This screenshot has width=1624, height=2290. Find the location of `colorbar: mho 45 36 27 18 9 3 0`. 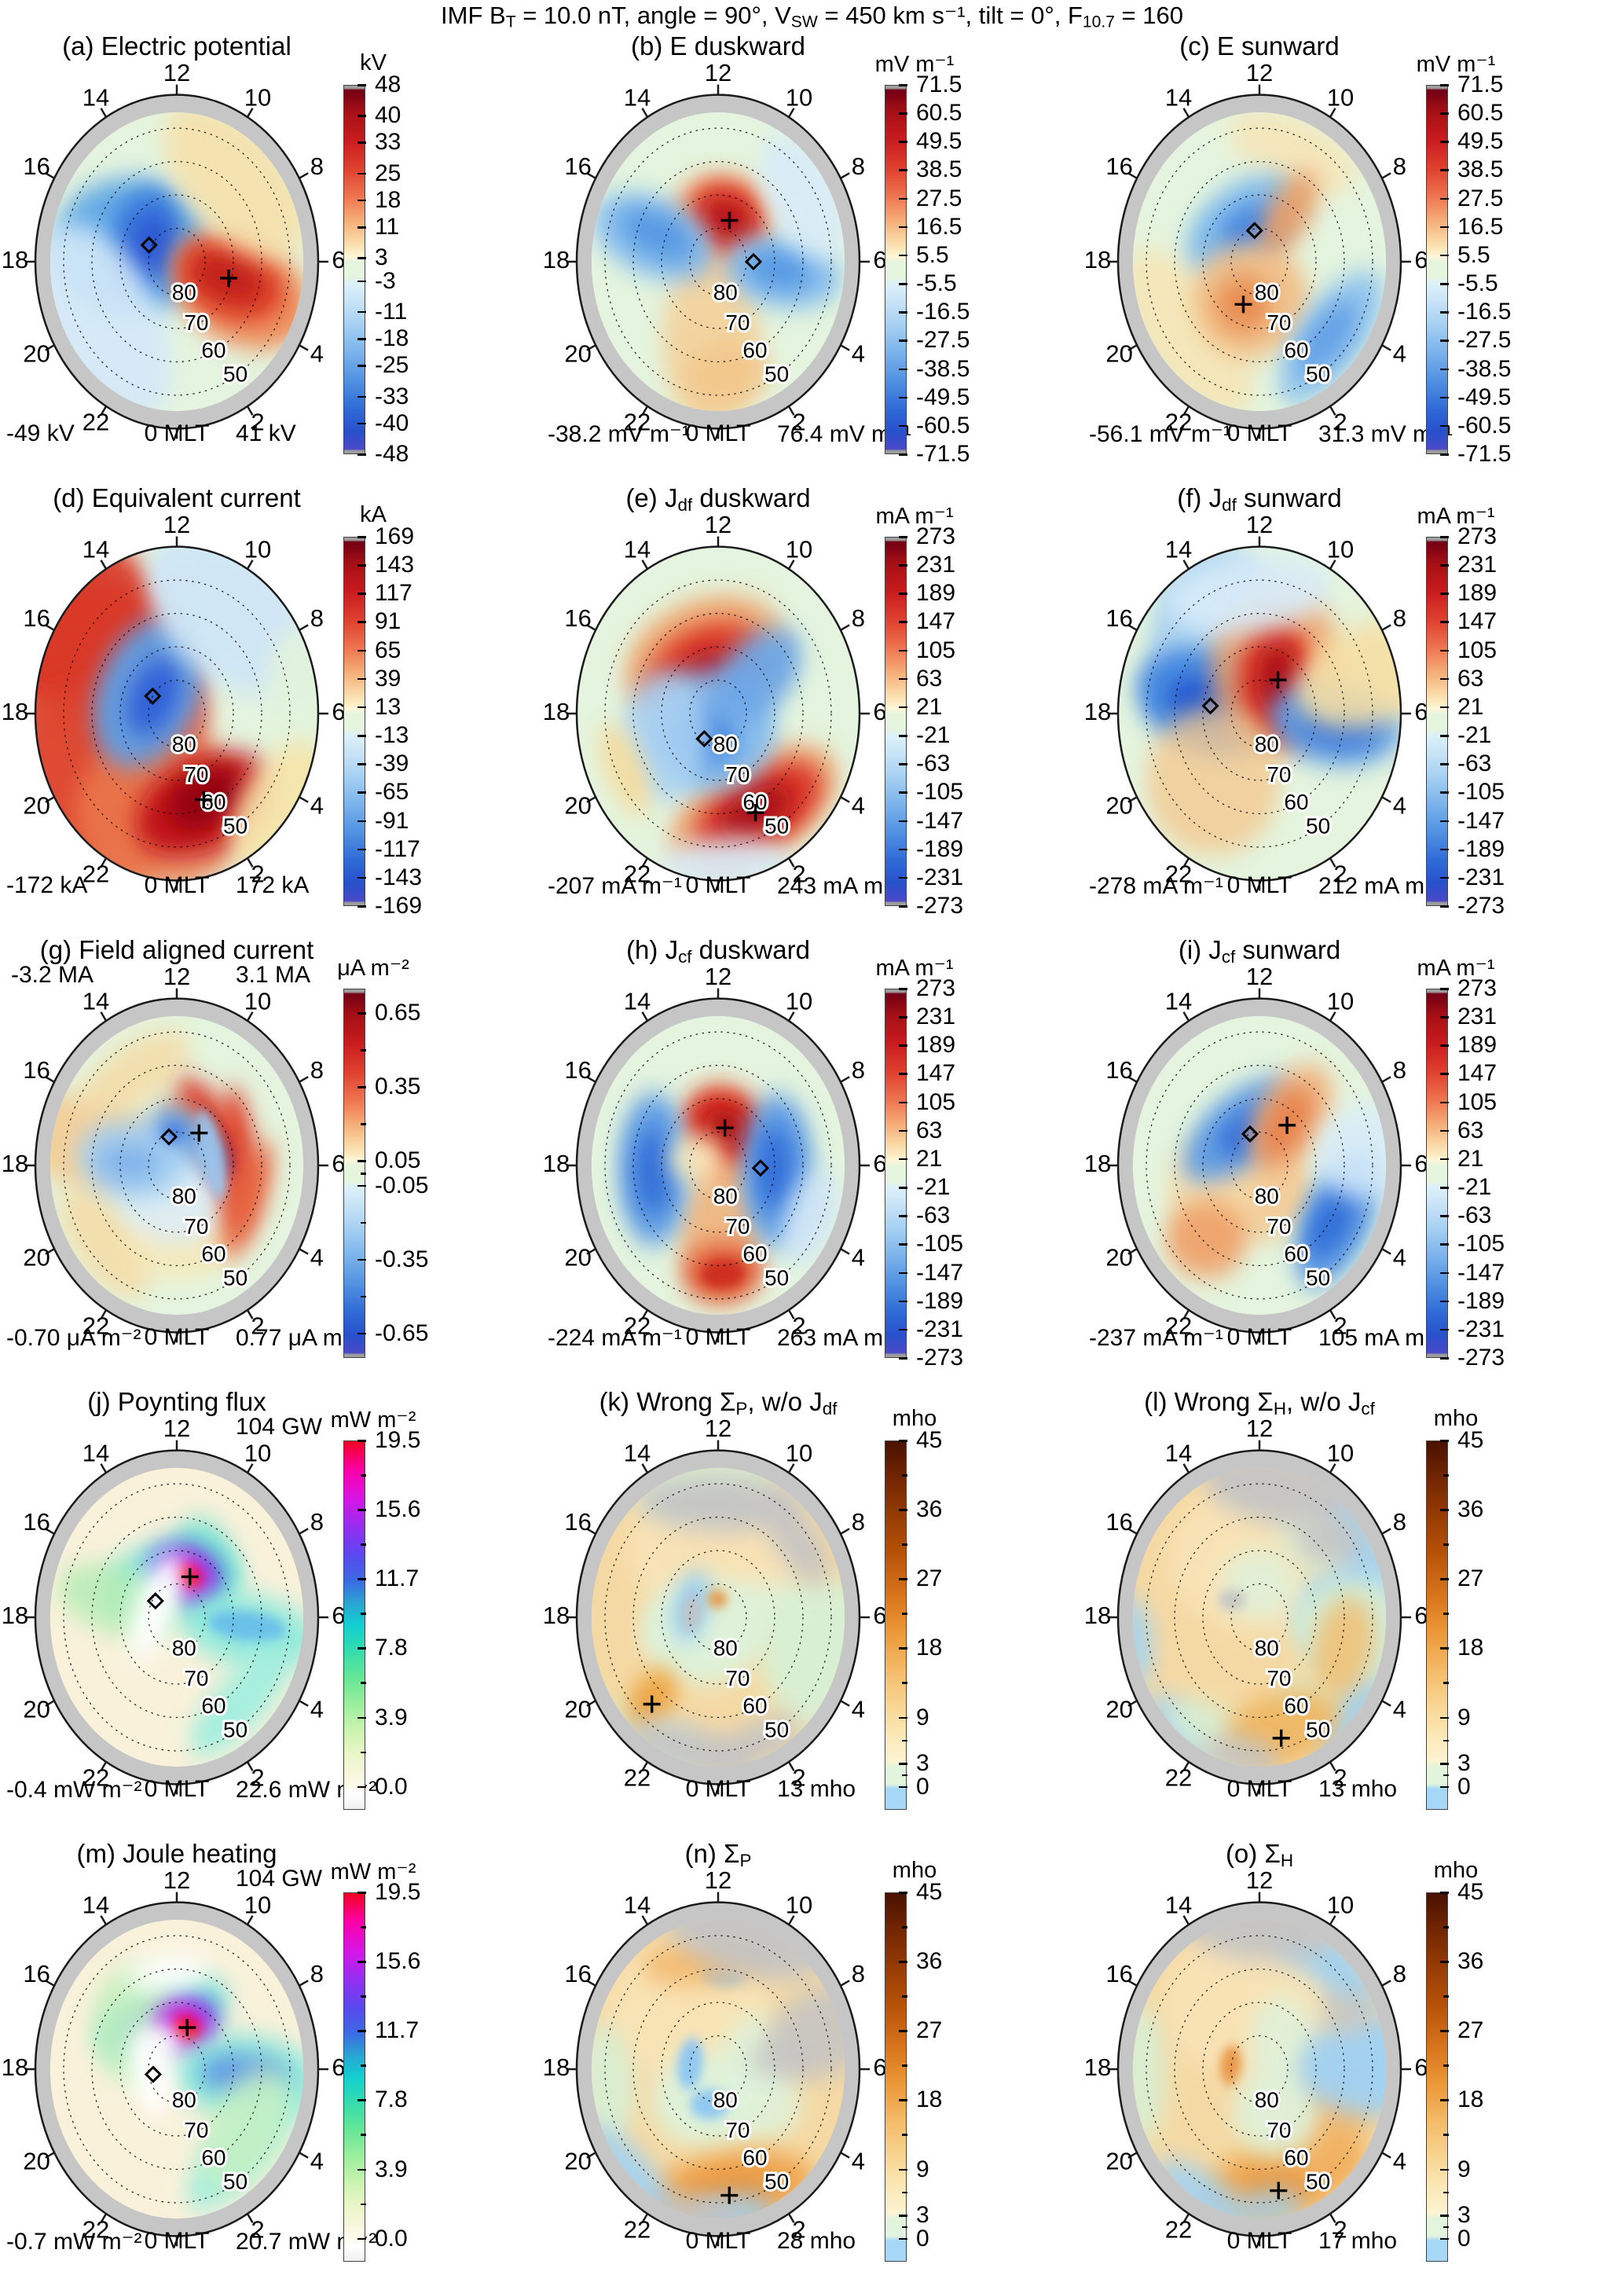

colorbar: mho 45 36 27 18 9 3 0 is located at coordinates (983, 1618).